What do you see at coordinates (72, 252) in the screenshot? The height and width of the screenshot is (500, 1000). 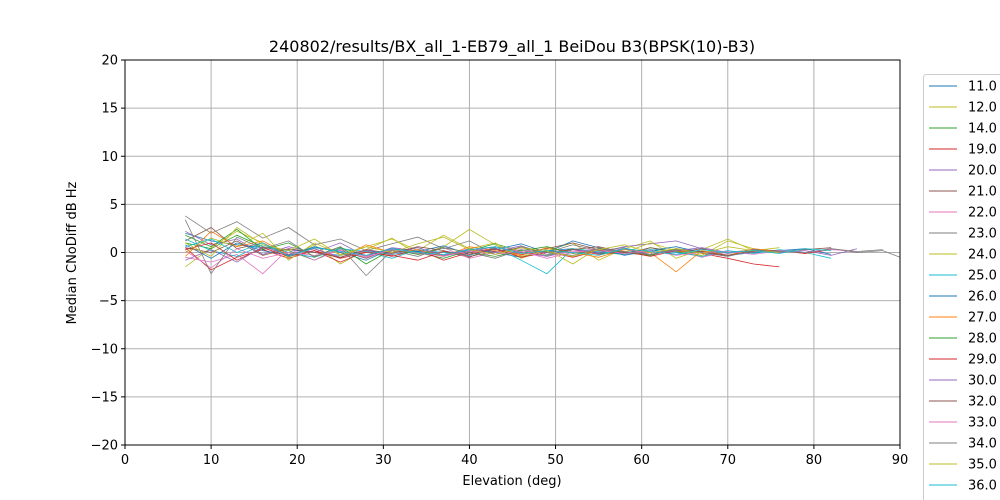 I see `y-axis-label: Median CNoDiff dB Hz` at bounding box center [72, 252].